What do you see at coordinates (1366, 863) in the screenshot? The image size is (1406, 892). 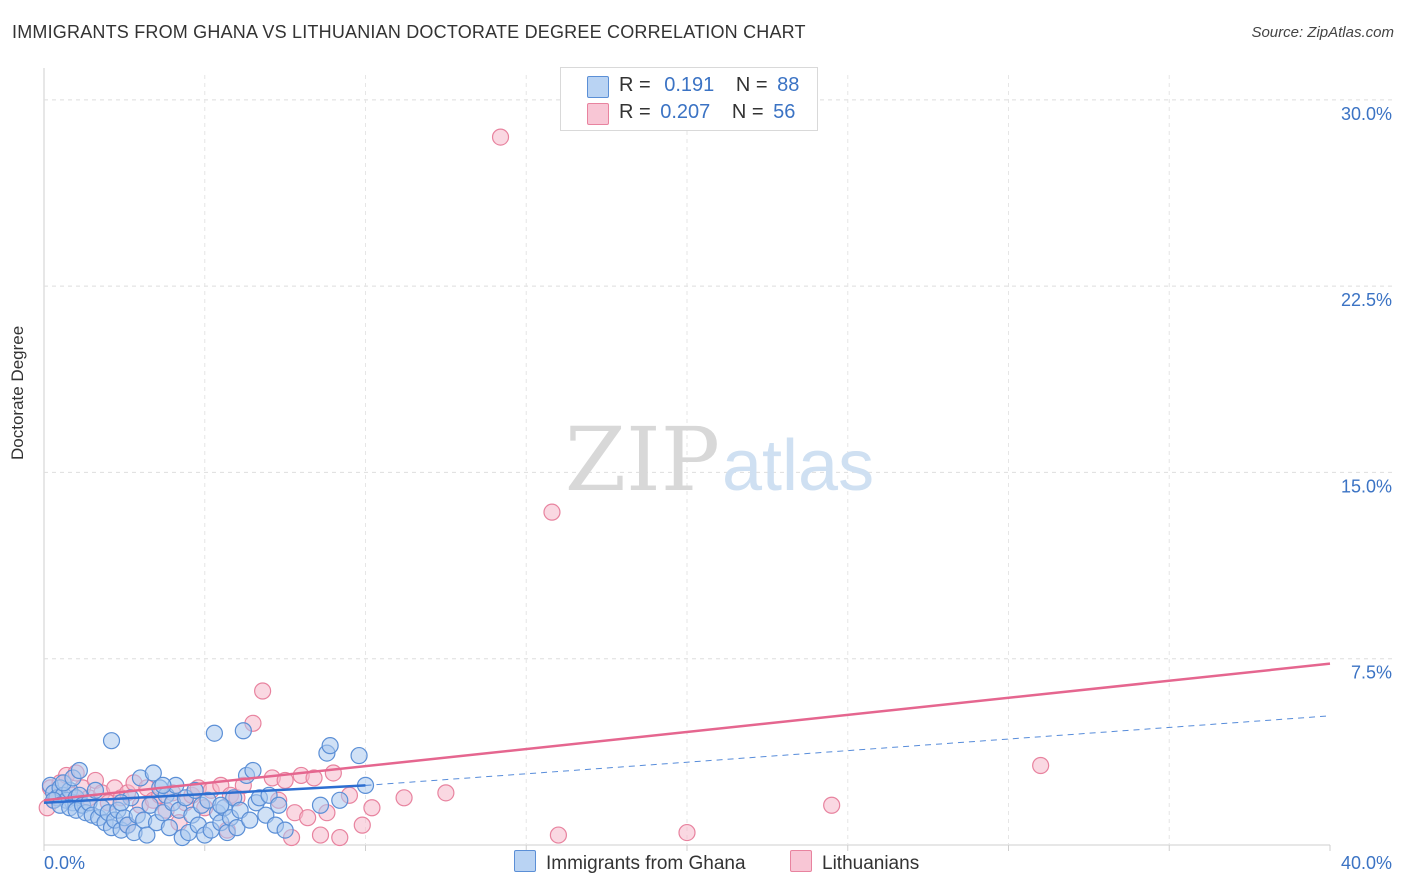 I see `x-tick-label: 40.0%` at bounding box center [1366, 863].